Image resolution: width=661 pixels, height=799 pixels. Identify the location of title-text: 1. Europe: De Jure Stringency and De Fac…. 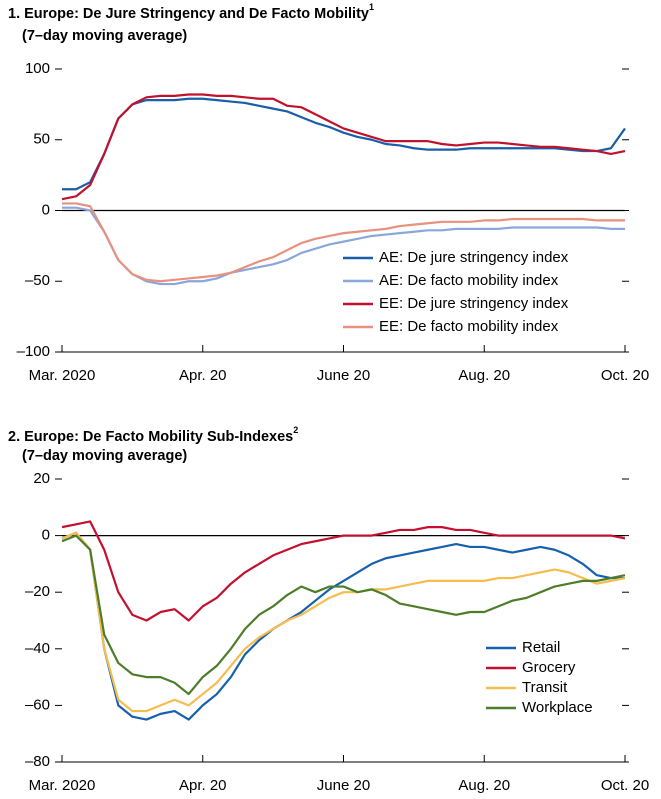
(188, 14).